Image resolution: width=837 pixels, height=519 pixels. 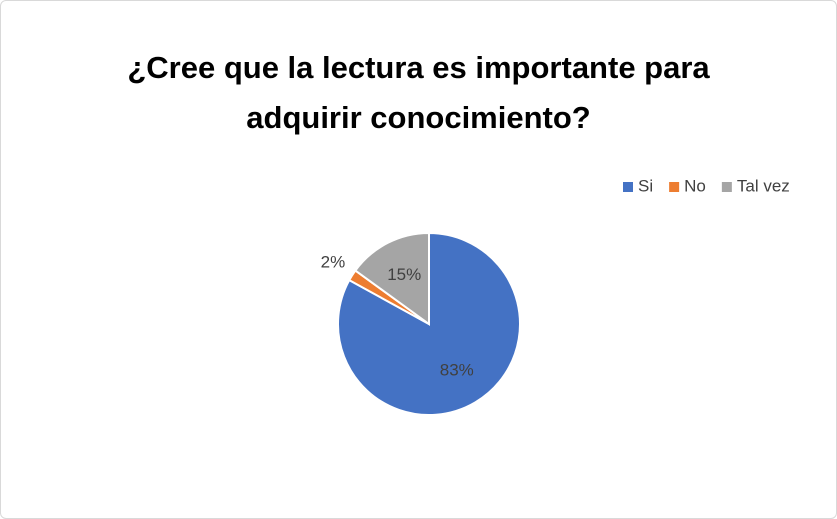 I want to click on data-label: 15%, so click(x=404, y=274).